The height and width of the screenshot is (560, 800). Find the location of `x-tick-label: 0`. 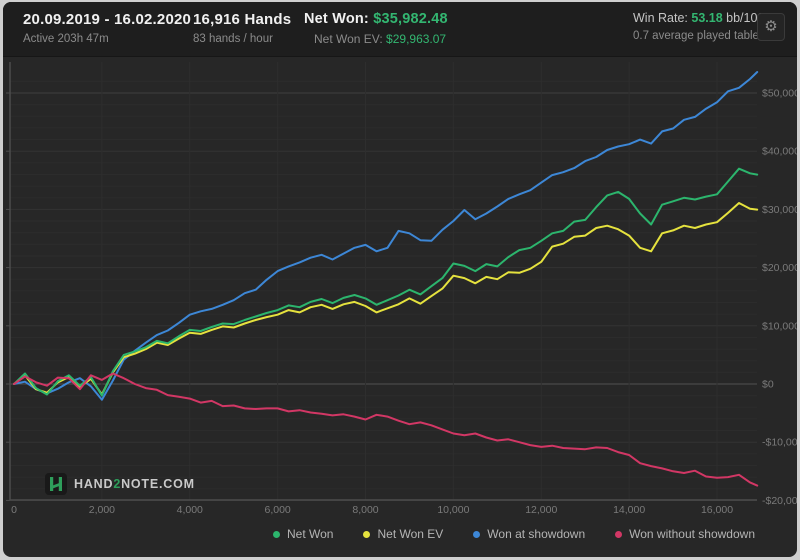

x-tick-label: 0 is located at coordinates (14, 510).